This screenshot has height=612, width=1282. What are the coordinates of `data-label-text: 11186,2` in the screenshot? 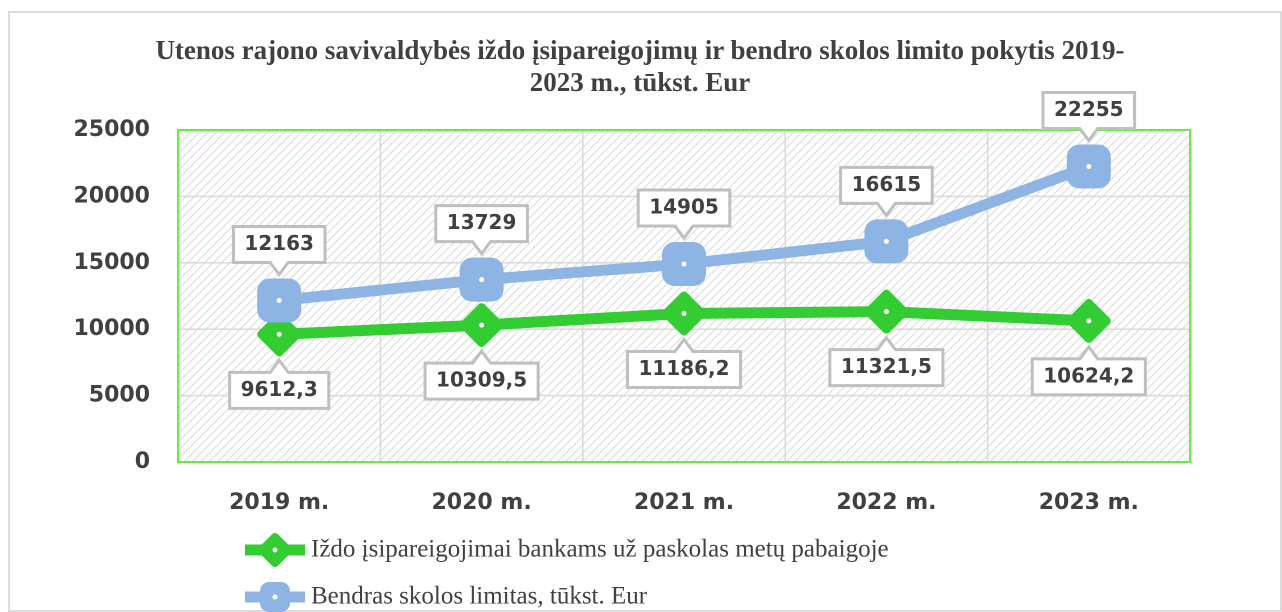 It's located at (683, 368).